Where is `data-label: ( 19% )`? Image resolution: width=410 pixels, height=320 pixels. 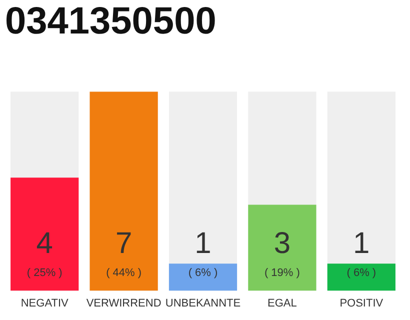 data-label: ( 19% ) is located at coordinates (282, 272).